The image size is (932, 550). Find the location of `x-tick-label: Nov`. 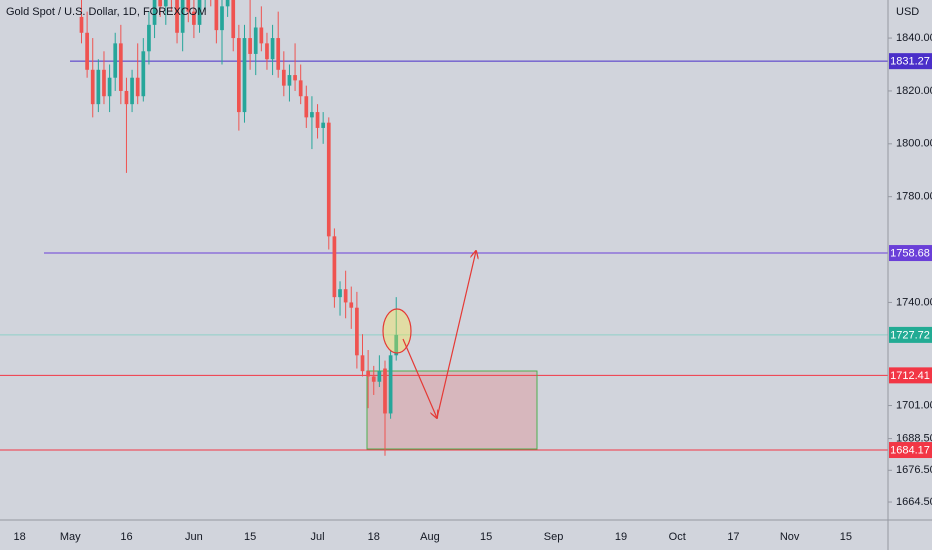

x-tick-label: Nov is located at coordinates (790, 537).